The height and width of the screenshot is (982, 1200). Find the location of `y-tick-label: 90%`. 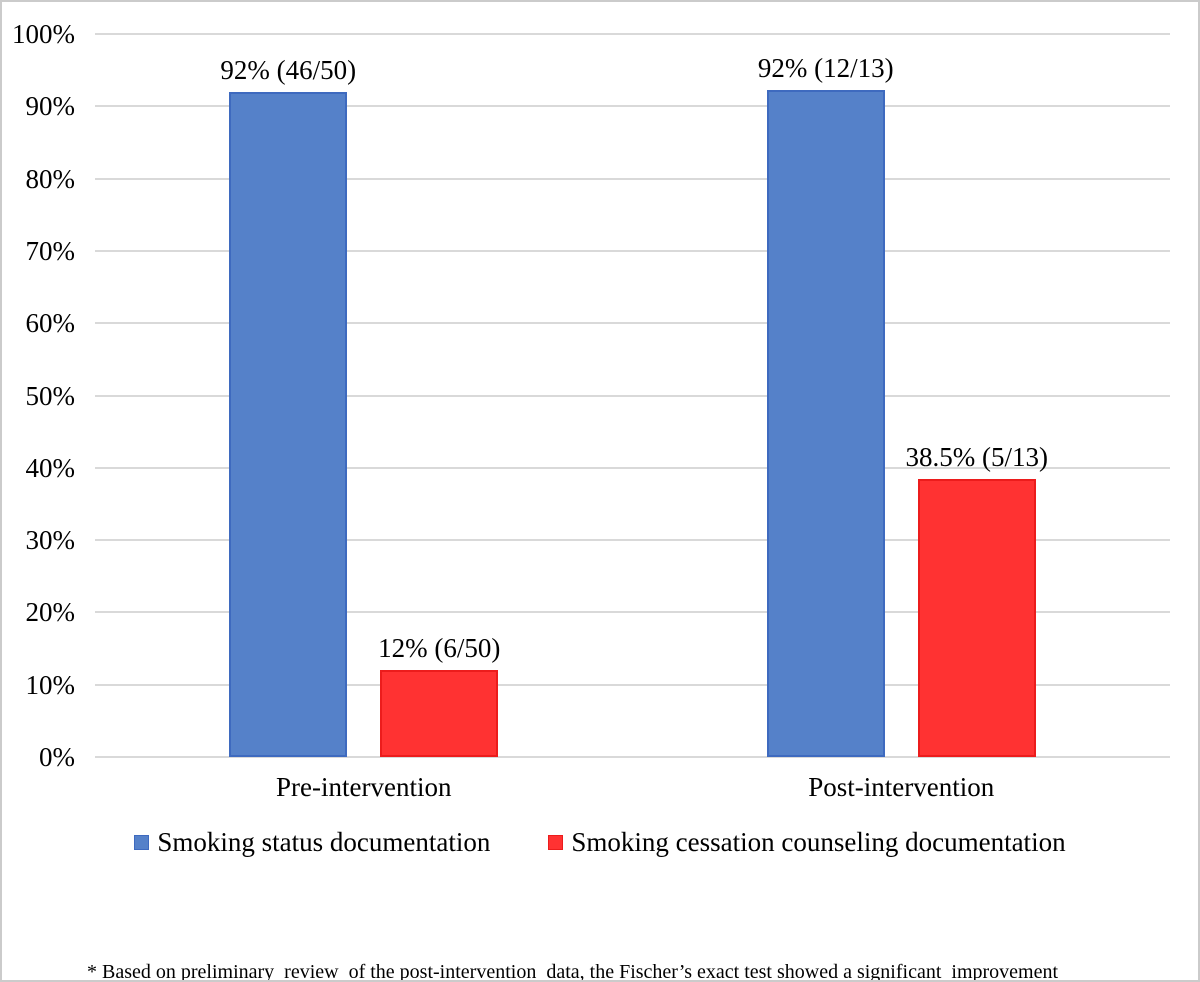

y-tick-label: 90% is located at coordinates (50, 106).